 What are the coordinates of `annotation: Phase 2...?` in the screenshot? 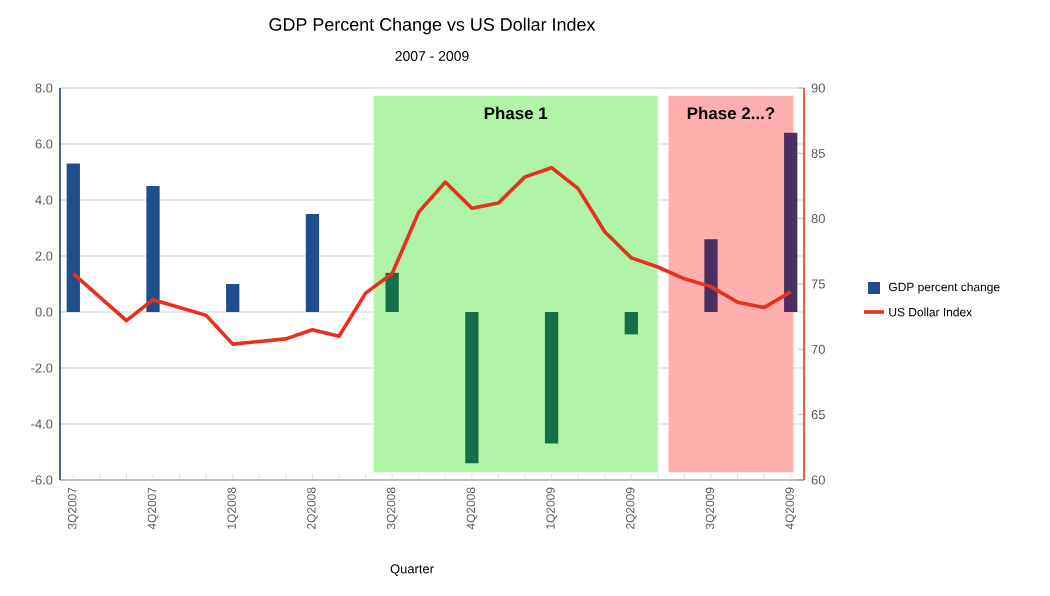 It's located at (731, 113).